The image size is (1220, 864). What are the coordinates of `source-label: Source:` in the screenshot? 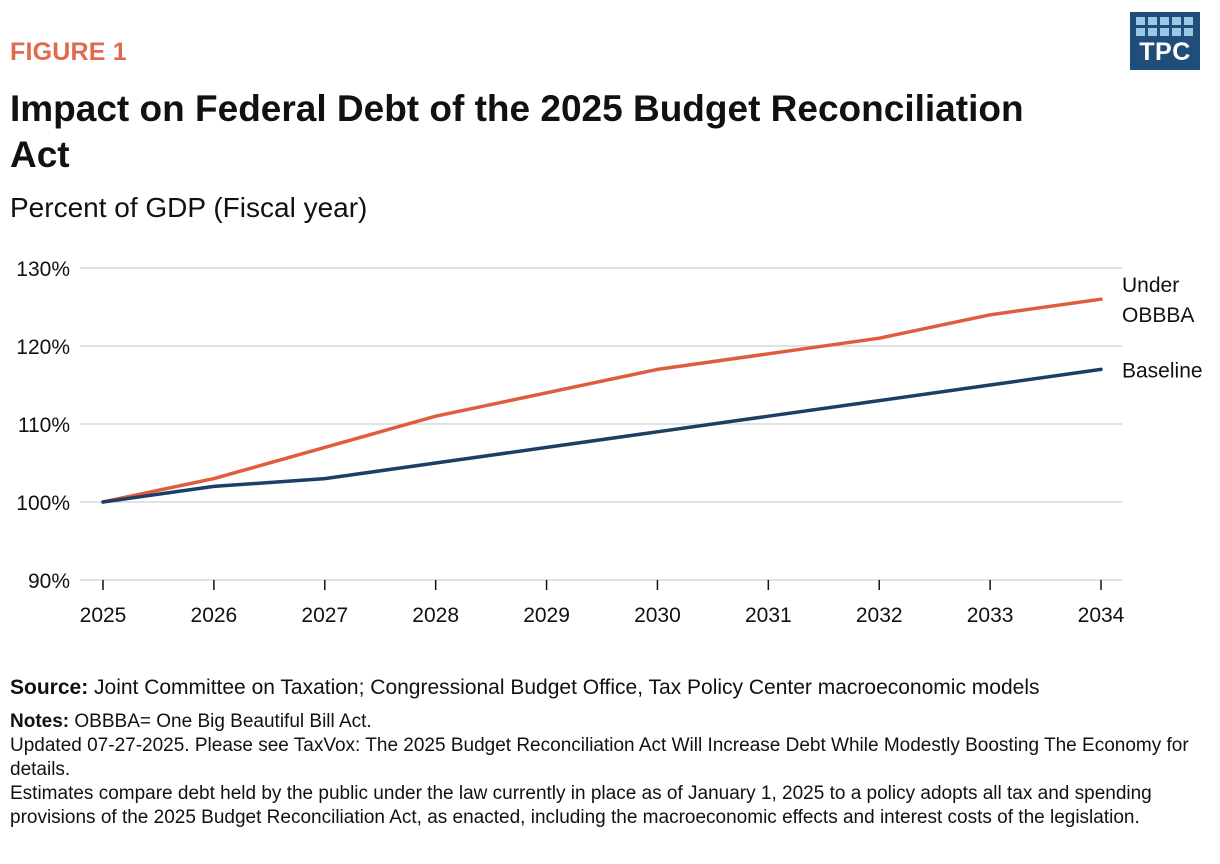 It's located at (49, 687).